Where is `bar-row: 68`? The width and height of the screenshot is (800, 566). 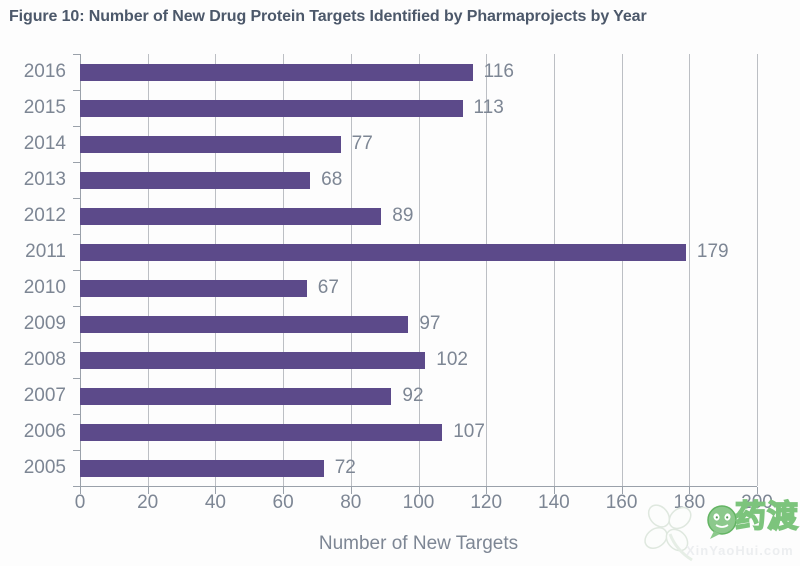 bar-row: 68 is located at coordinates (418, 180).